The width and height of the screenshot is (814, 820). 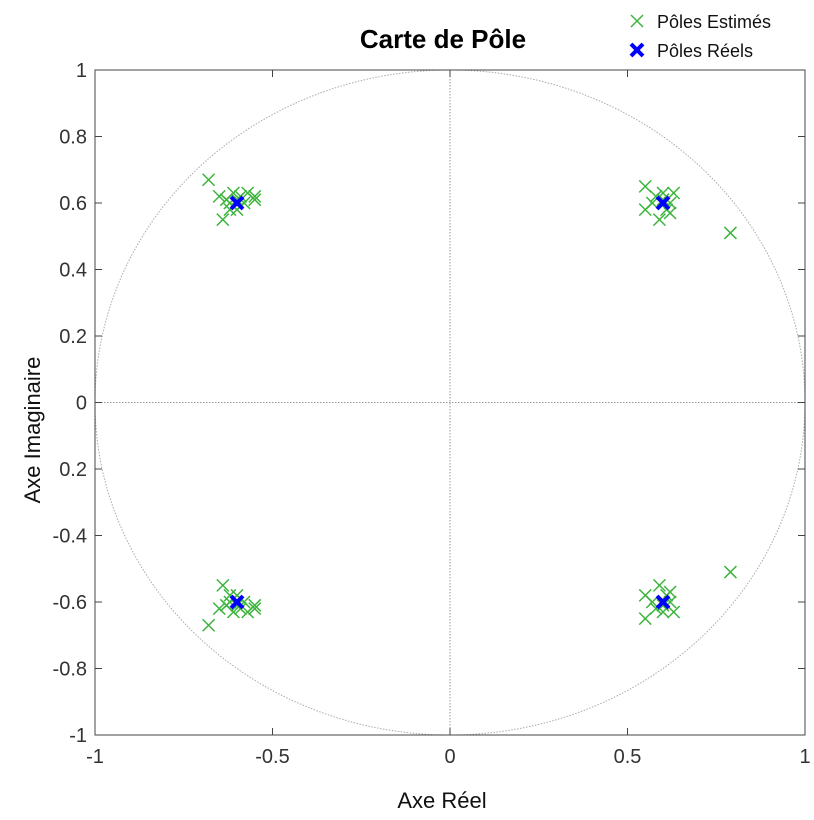 What do you see at coordinates (32, 430) in the screenshot?
I see `y-axis-label: Axe Imaginaire` at bounding box center [32, 430].